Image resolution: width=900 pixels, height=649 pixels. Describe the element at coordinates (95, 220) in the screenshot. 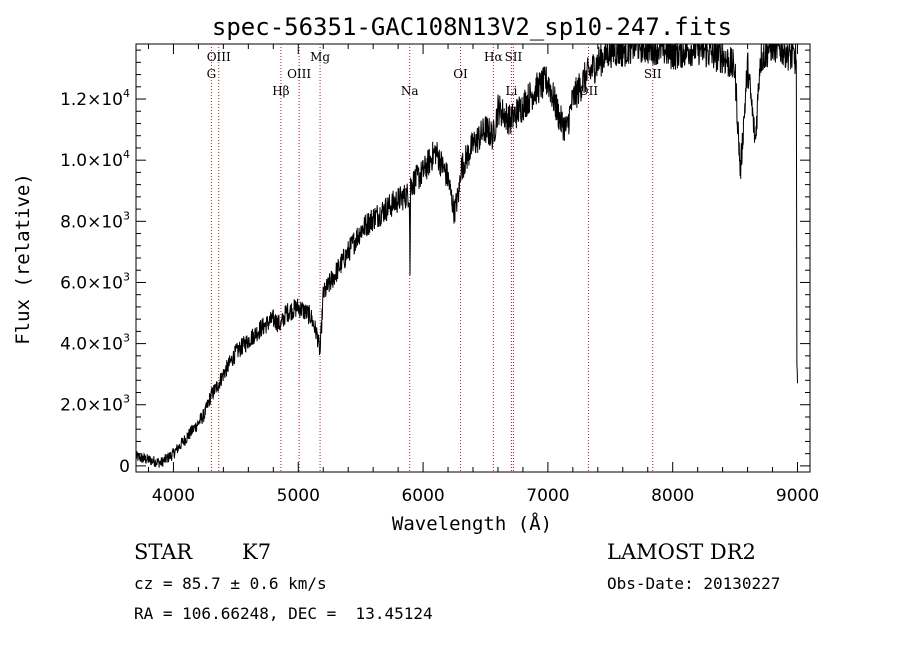

I see `y-tick-label: 8.0×10³` at that location.